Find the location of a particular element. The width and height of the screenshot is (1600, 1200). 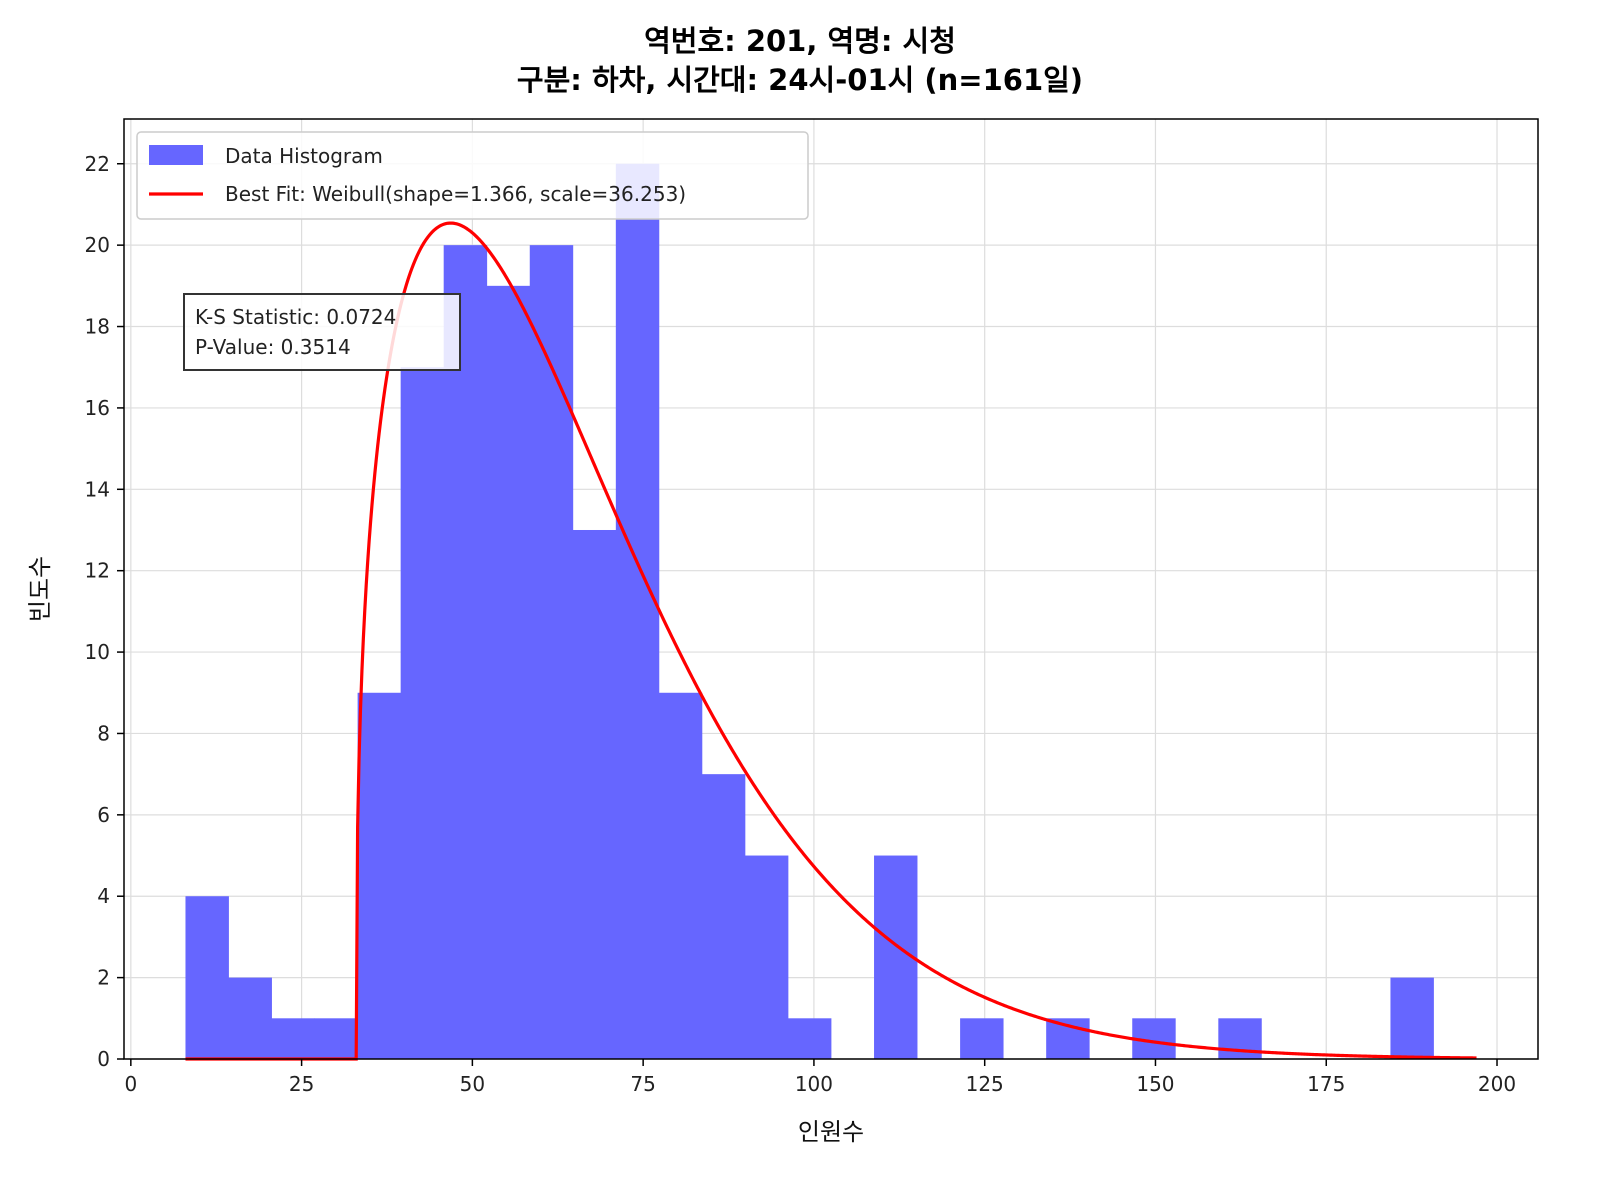

y-tick-label: 8 is located at coordinates (103, 733).